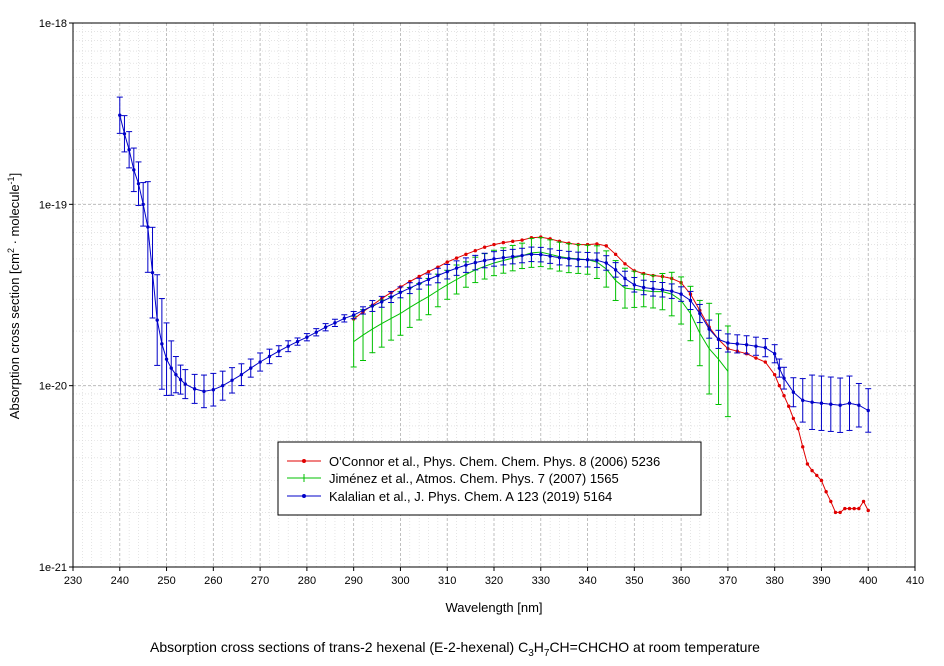 This screenshot has height=666, width=944. What do you see at coordinates (166, 581) in the screenshot?
I see `x-tick-label: 250` at bounding box center [166, 581].